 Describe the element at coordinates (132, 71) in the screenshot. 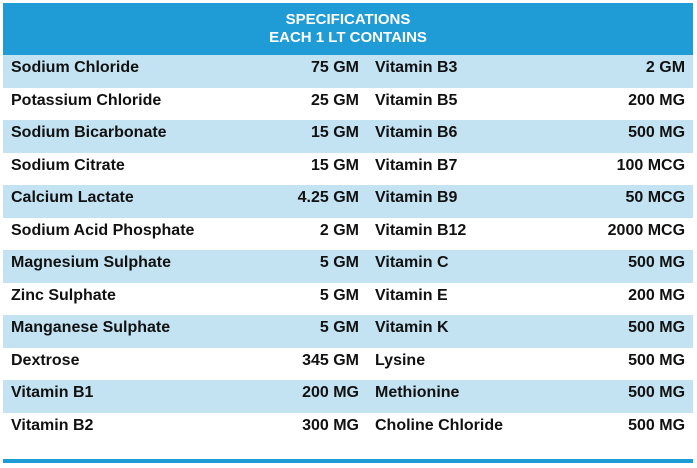

I see `left-ingredient-name: Sodium Chloride` at that location.